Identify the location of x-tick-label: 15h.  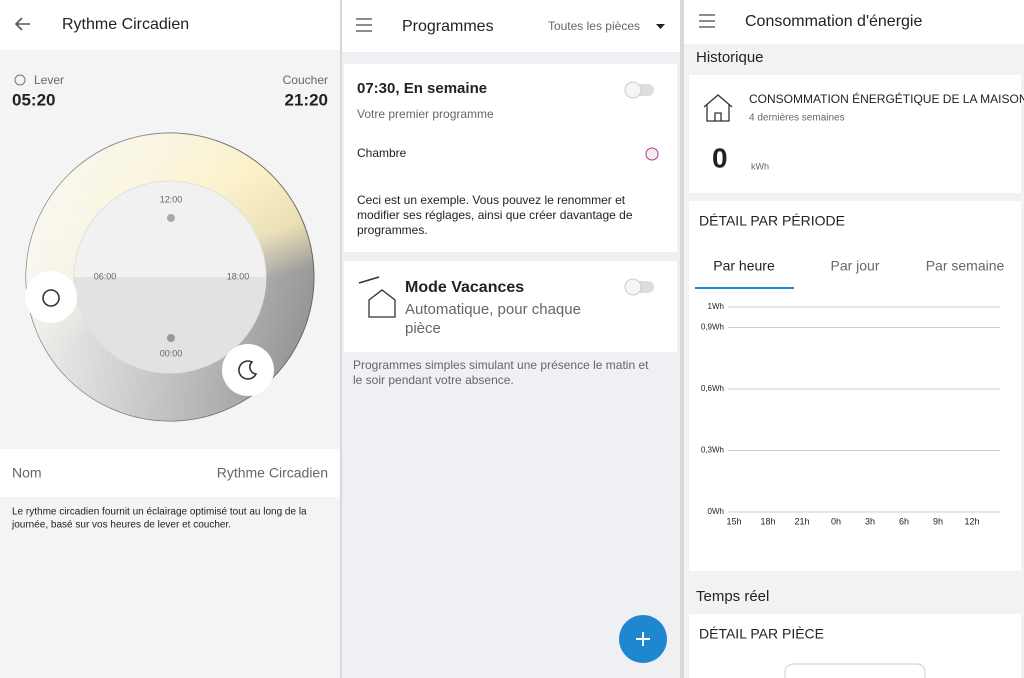
(733, 521).